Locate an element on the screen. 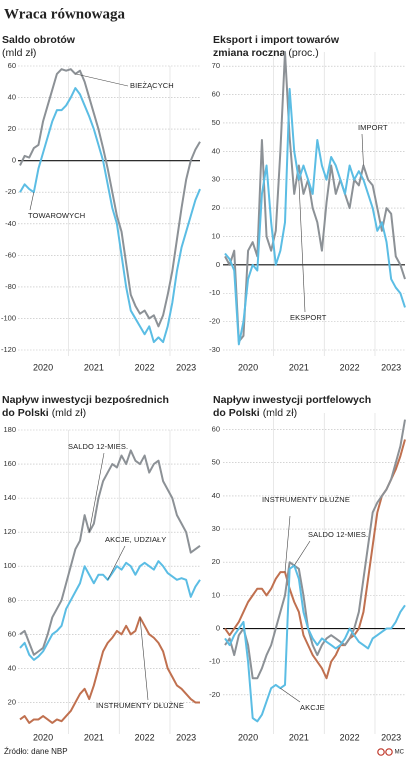 The width and height of the screenshot is (408, 760). panel-title: Napływ inwestycji portfelowych is located at coordinates (292, 400).